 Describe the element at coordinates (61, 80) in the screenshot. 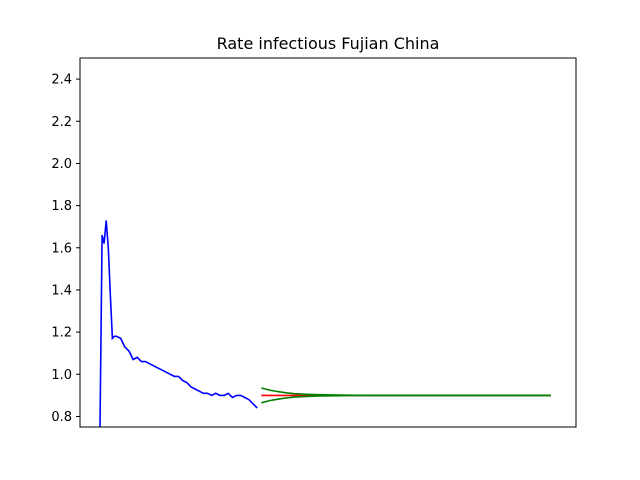

I see `y-tick-label: 2.4` at that location.